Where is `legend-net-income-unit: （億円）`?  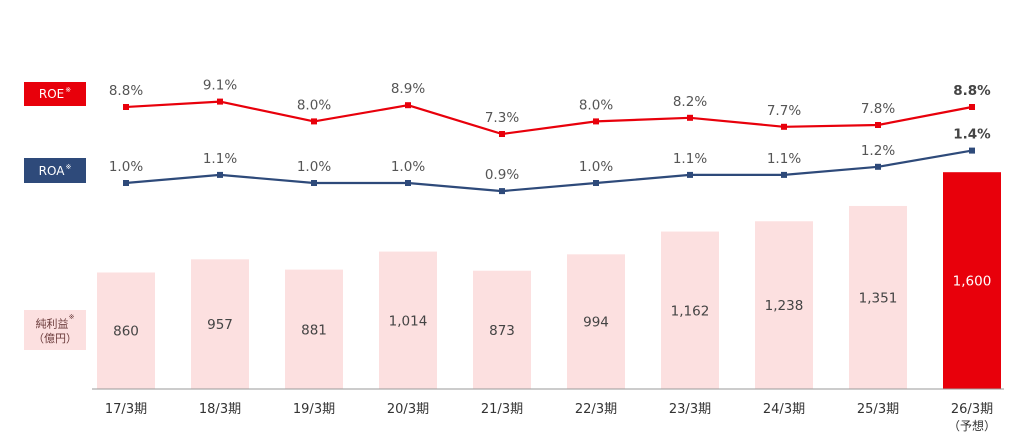
legend-net-income-unit: （億円） is located at coordinates (55, 338).